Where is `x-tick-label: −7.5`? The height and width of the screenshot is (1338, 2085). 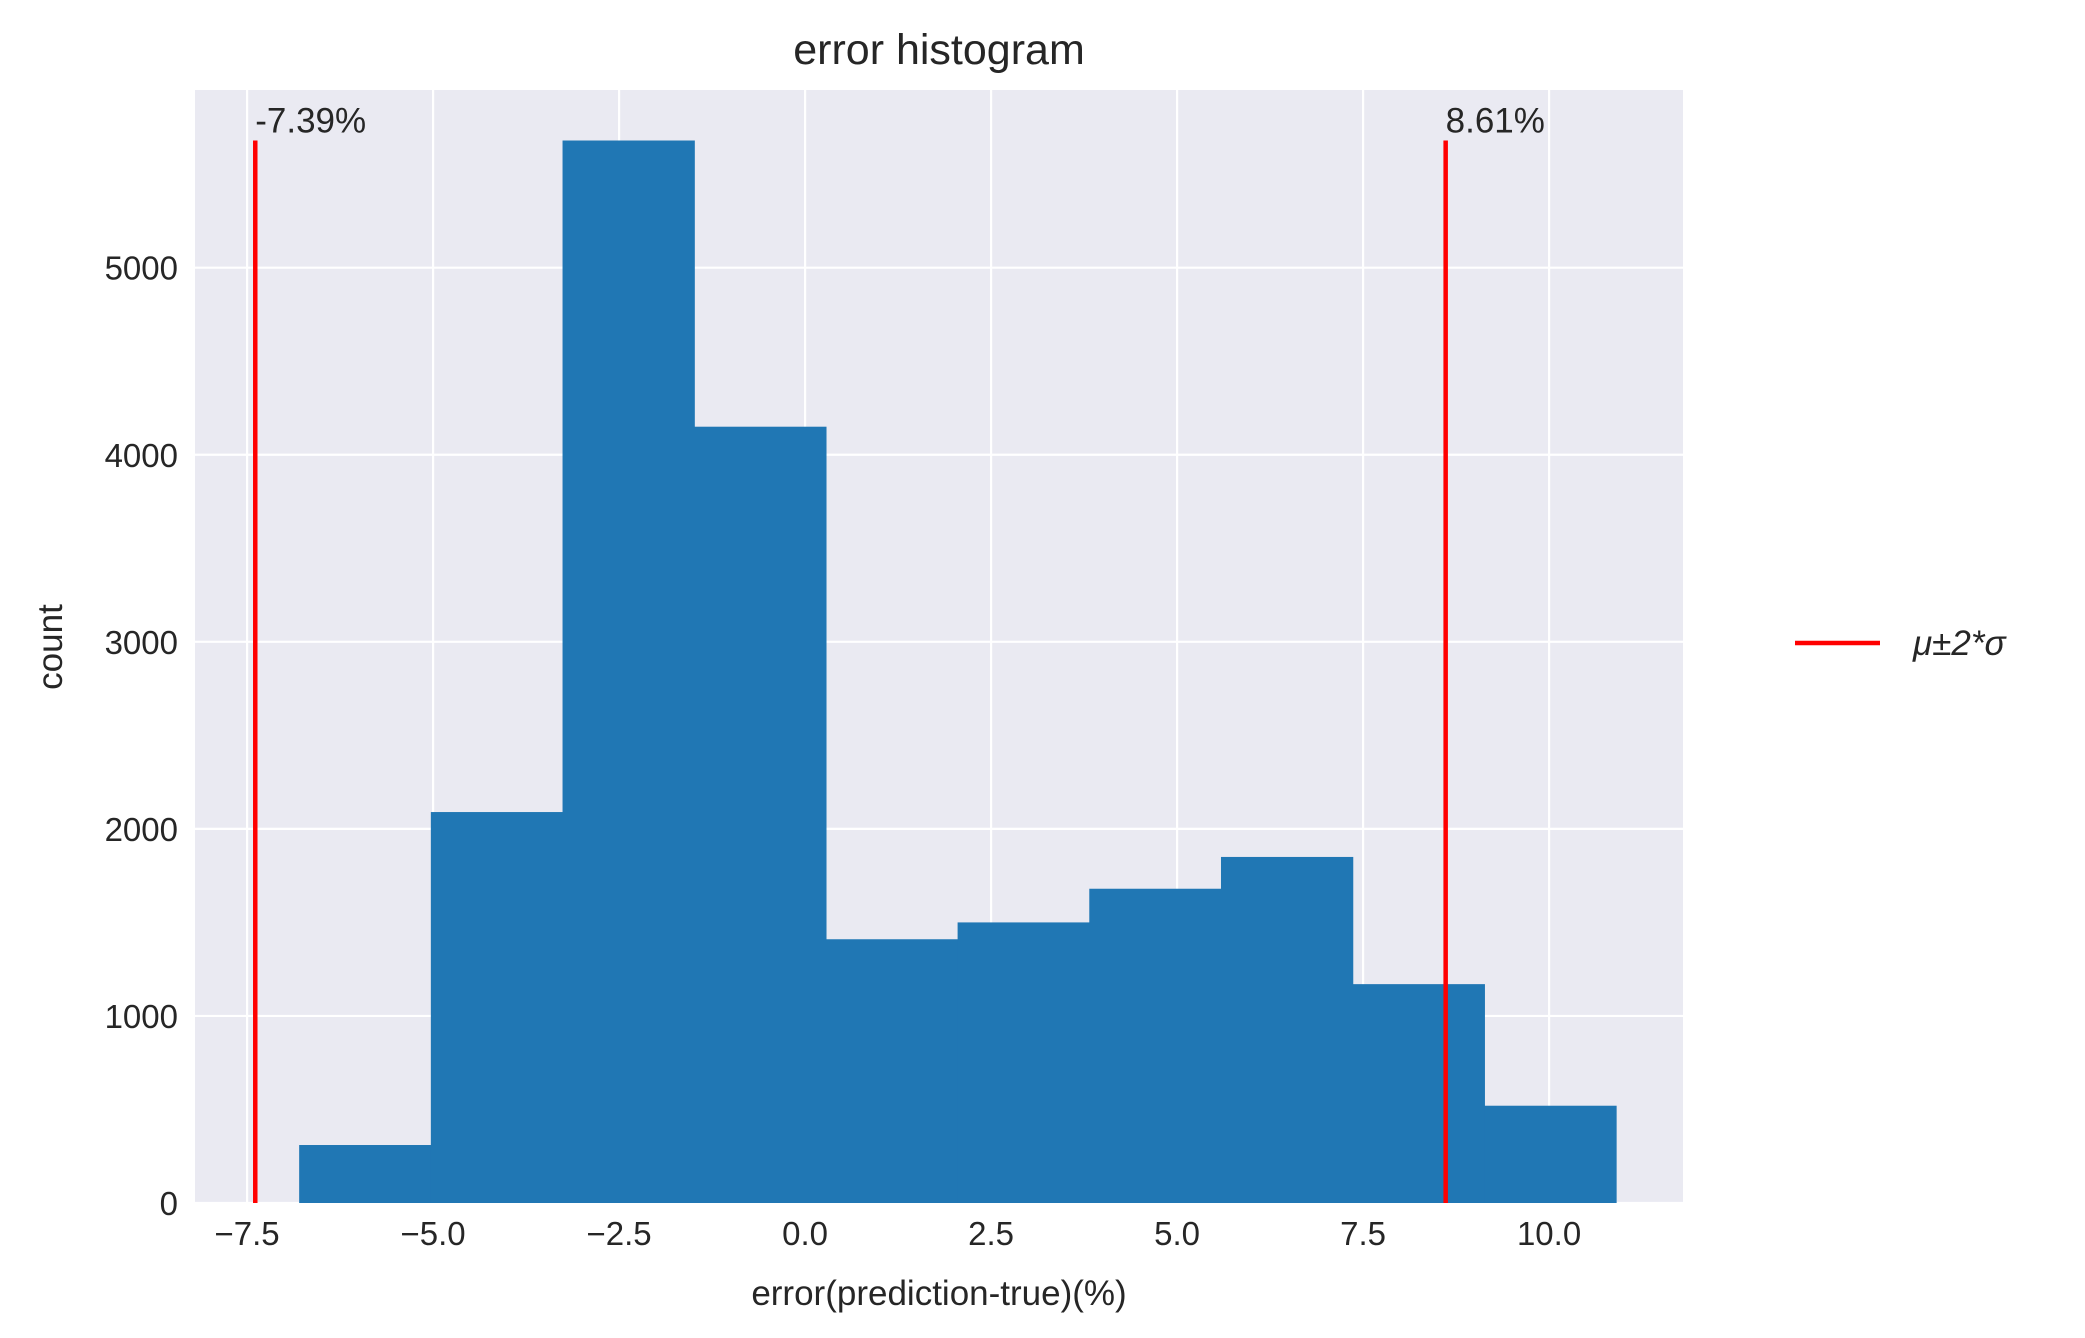
x-tick-label: −7.5 is located at coordinates (247, 1233).